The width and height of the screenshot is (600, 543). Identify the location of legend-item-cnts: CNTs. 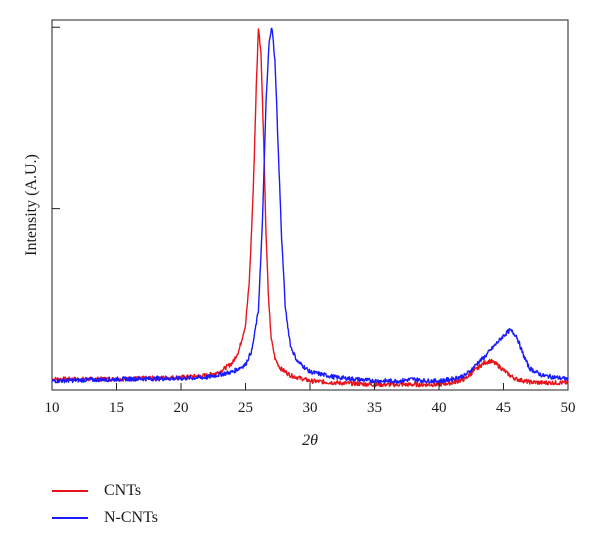
(105, 490).